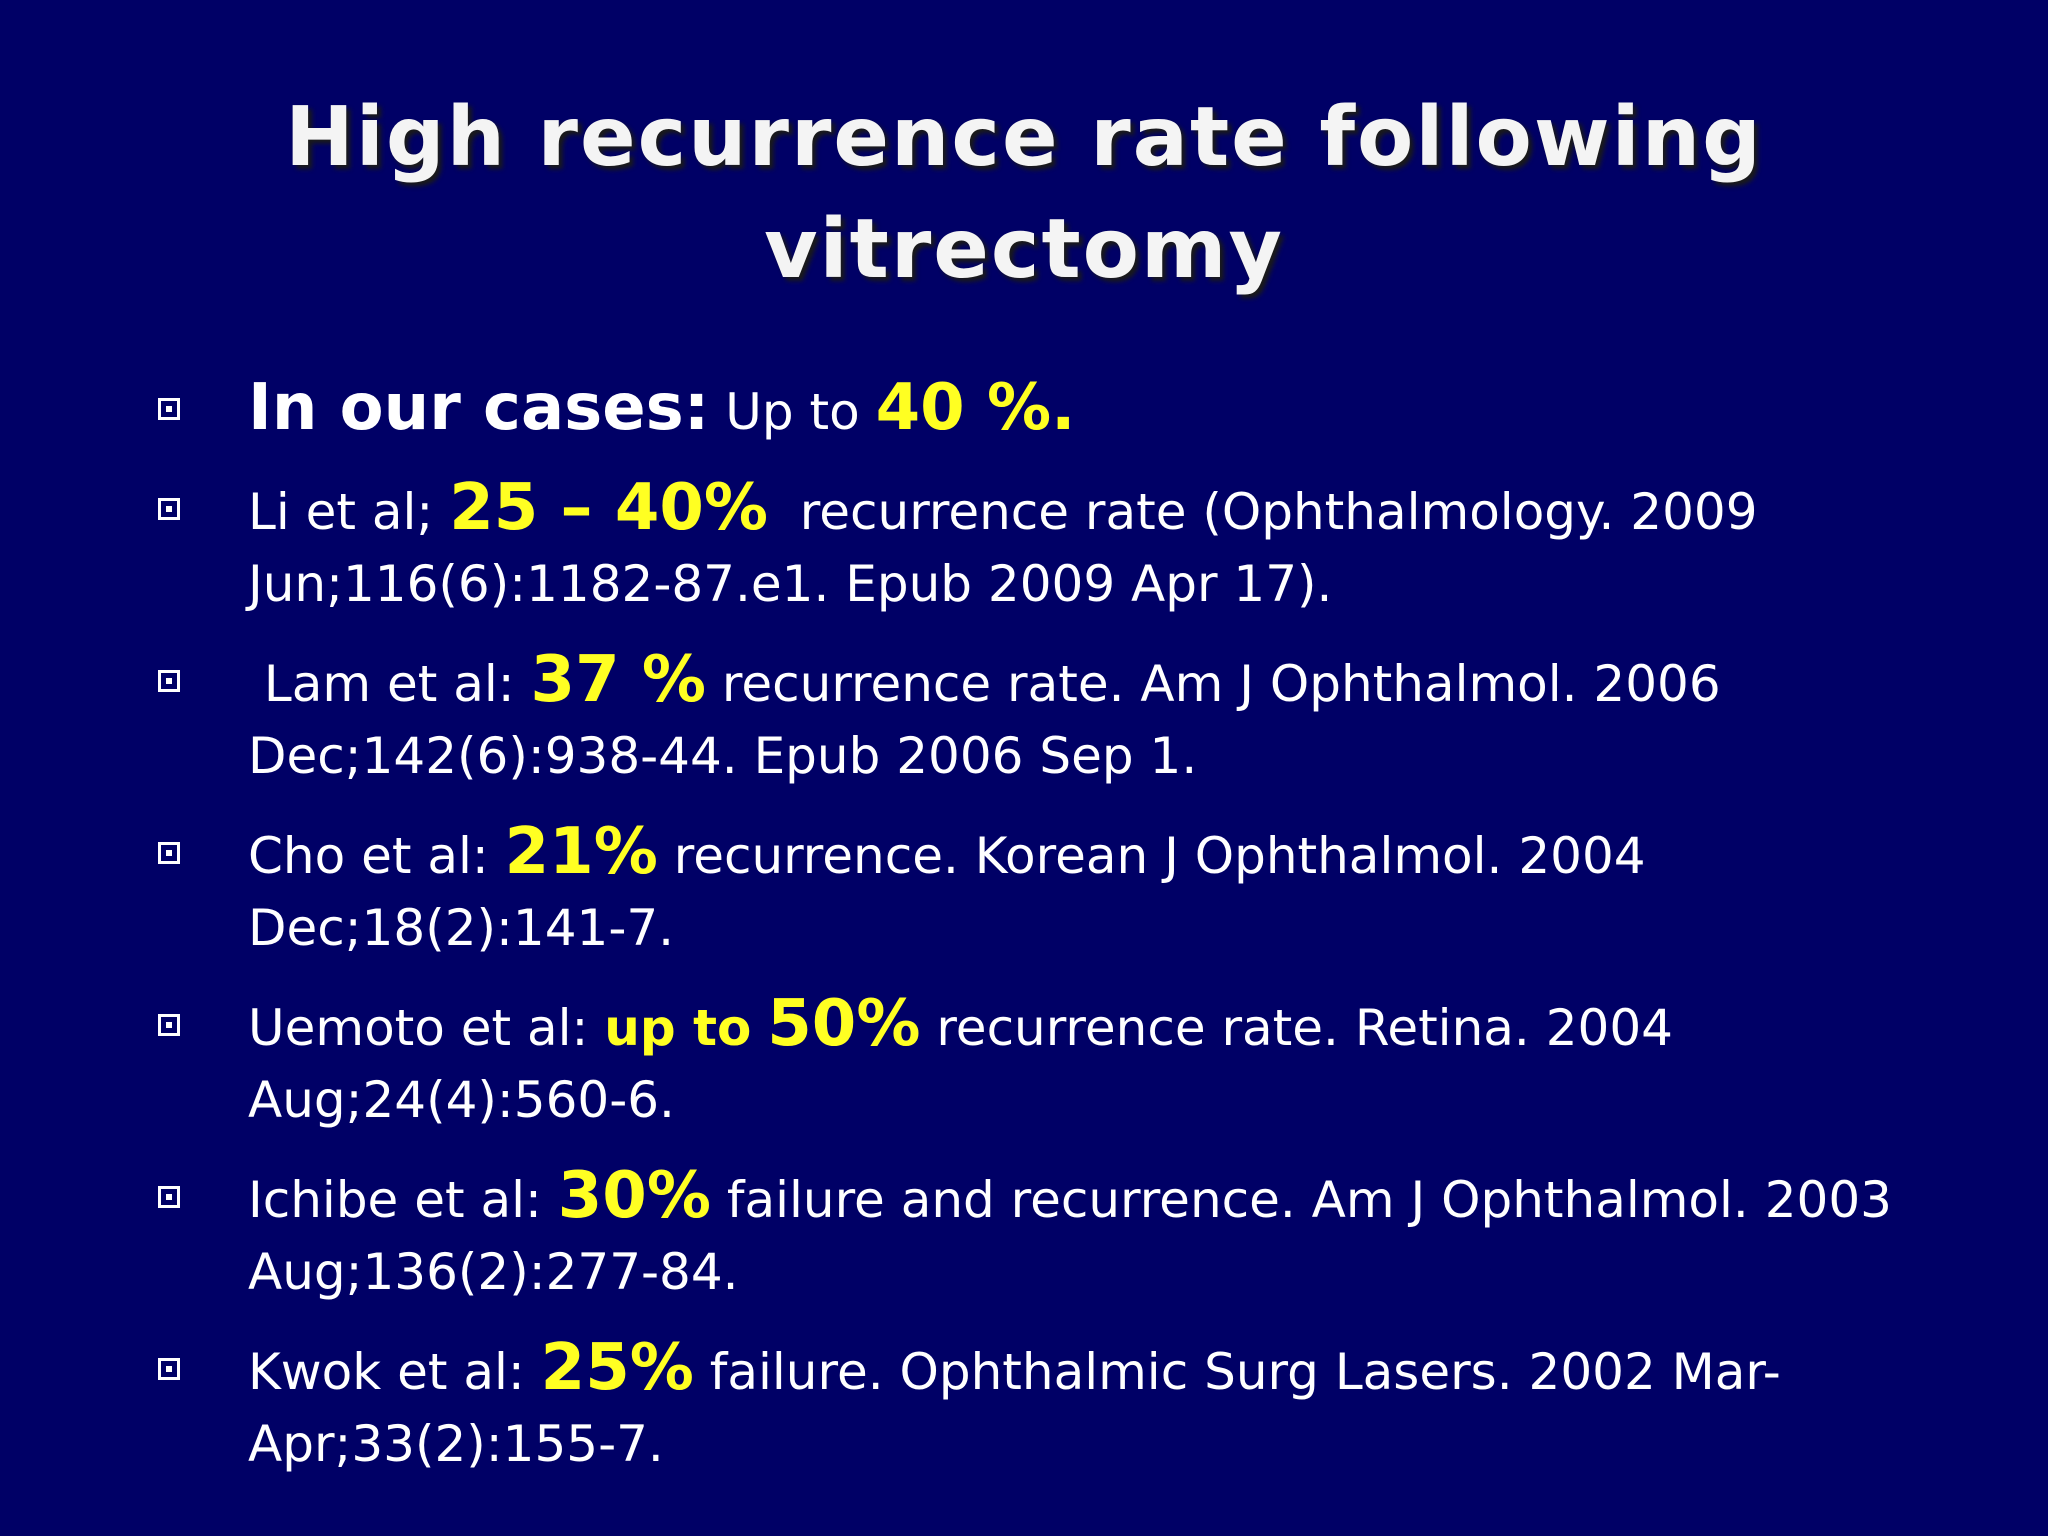 This screenshot has width=2048, height=1536. I want to click on text: Kwok et al:, so click(386, 1372).